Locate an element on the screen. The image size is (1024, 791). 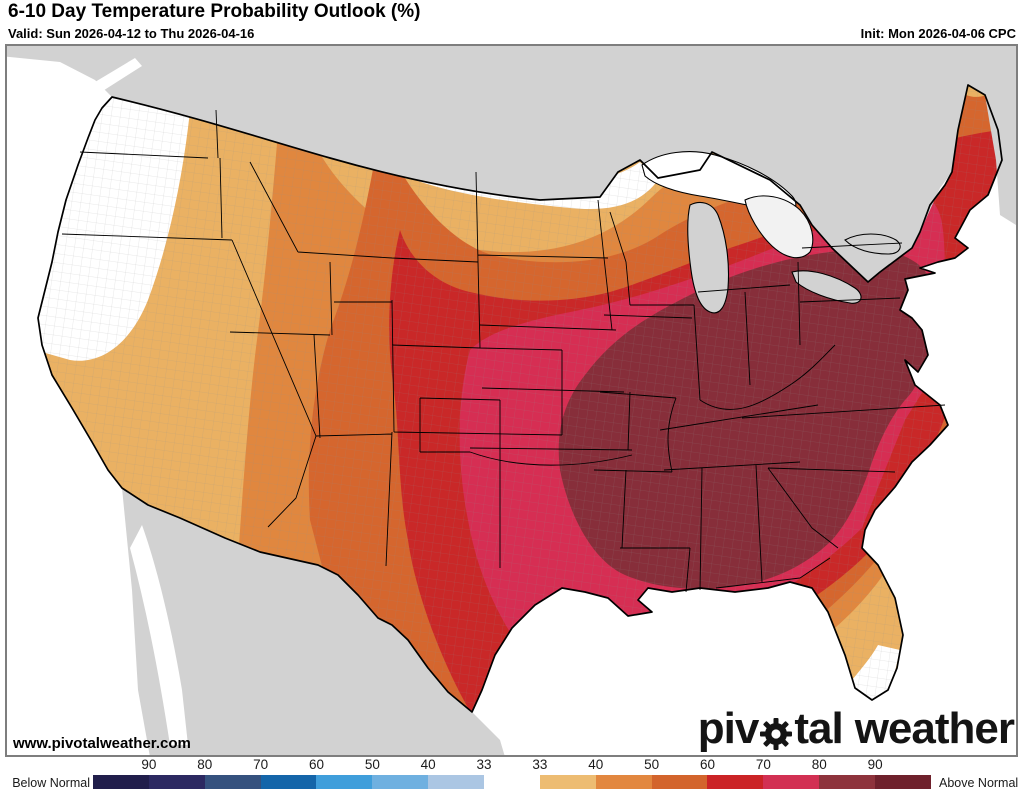
gear-icon is located at coordinates (776, 732).